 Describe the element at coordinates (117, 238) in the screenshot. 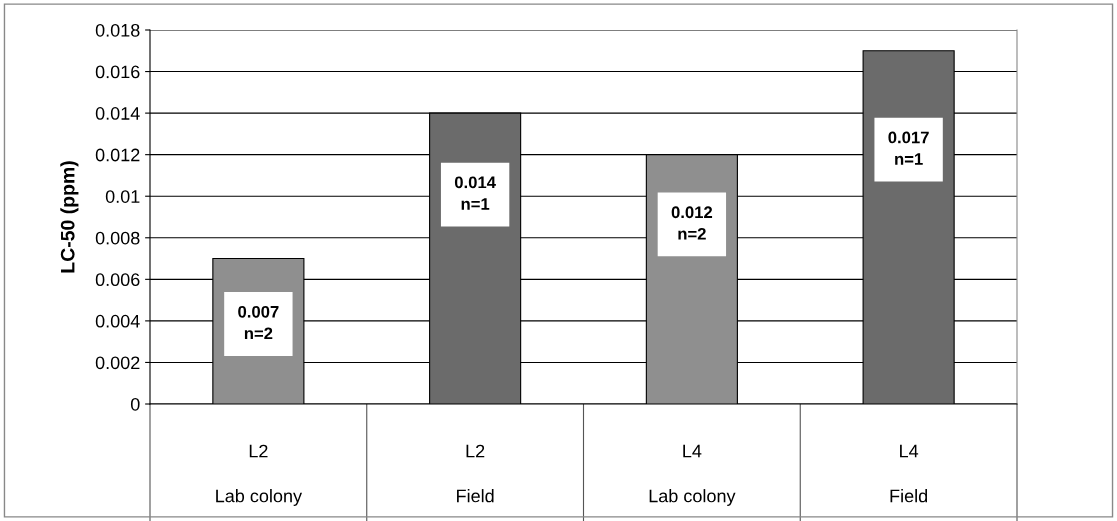

I see `y-tick-label: 0.008` at that location.